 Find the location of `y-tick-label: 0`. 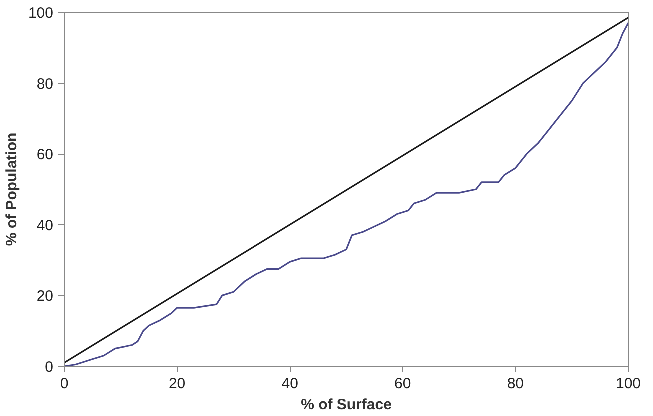

y-tick-label: 0 is located at coordinates (49, 367).